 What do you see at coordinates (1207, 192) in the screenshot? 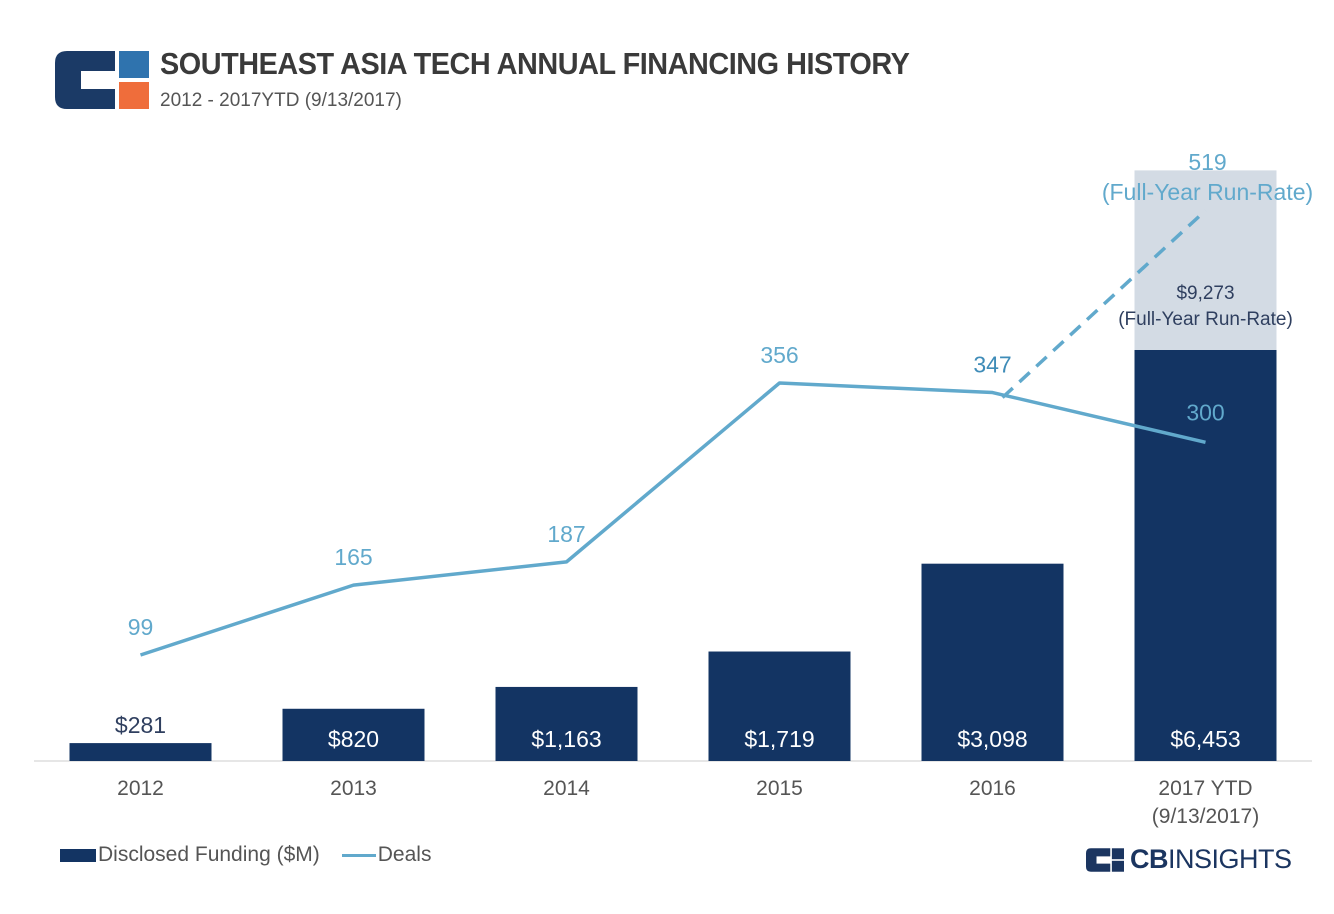
I see `run-rate-deals-note: (Full-Year Run-Rate)` at bounding box center [1207, 192].